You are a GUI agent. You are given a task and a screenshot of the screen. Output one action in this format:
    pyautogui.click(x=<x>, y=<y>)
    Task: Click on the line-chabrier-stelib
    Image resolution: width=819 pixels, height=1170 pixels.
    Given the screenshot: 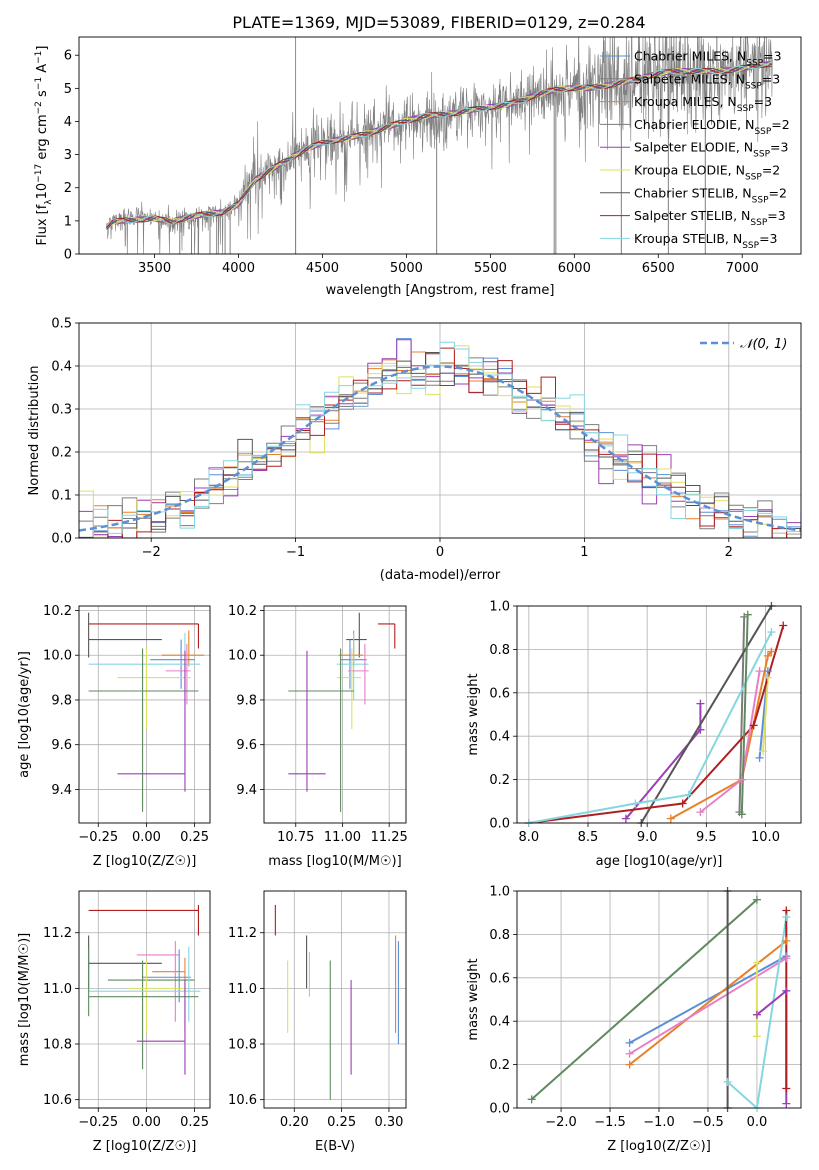 What is the action you would take?
    pyautogui.click(x=706, y=714)
    